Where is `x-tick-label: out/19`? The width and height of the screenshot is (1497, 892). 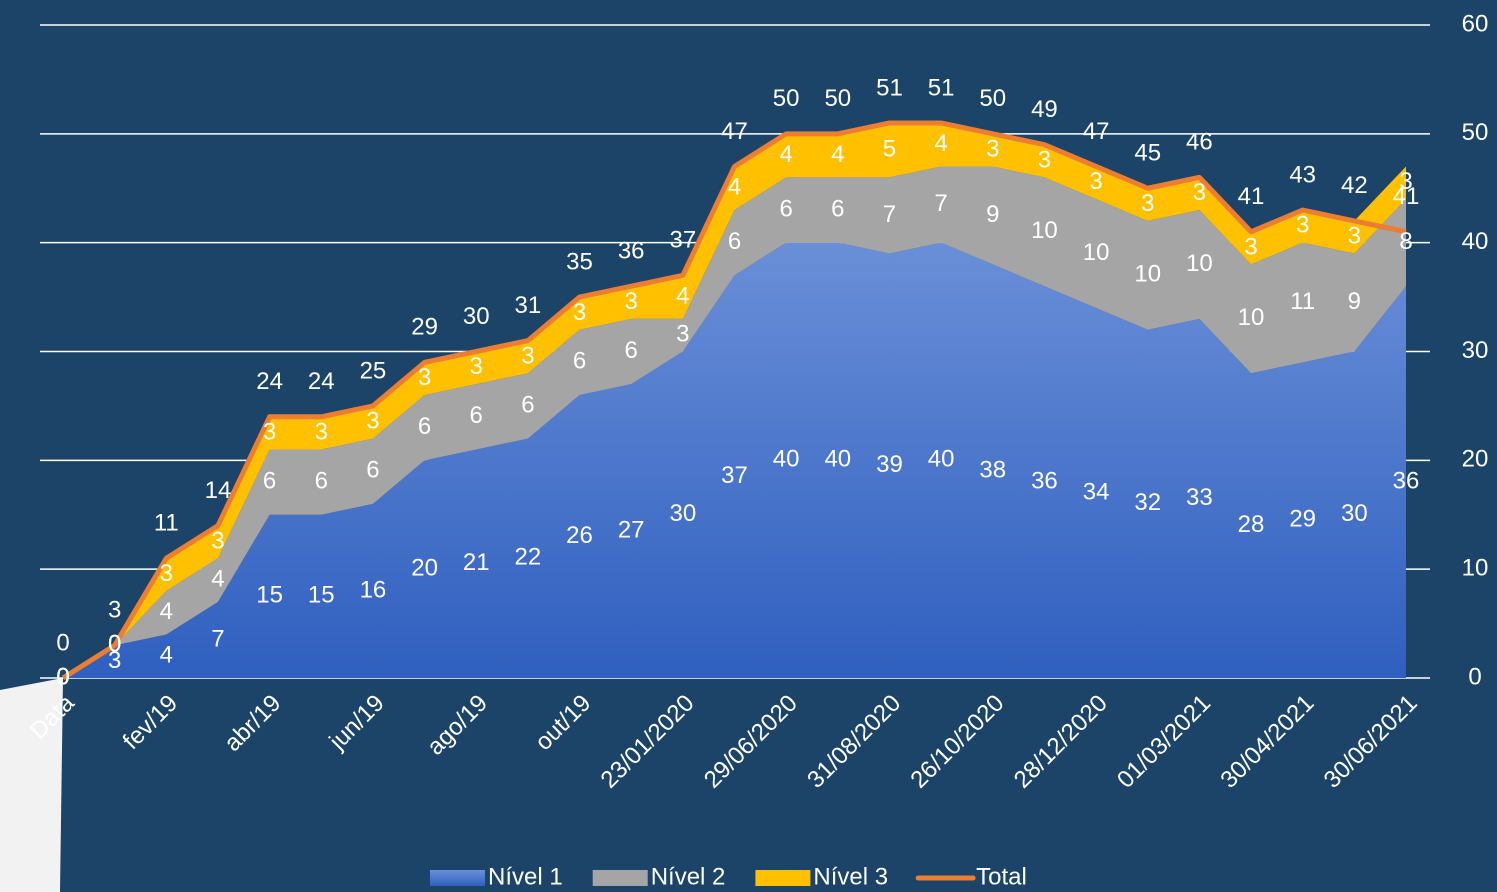
x-tick-label: out/19 is located at coordinates (563, 723).